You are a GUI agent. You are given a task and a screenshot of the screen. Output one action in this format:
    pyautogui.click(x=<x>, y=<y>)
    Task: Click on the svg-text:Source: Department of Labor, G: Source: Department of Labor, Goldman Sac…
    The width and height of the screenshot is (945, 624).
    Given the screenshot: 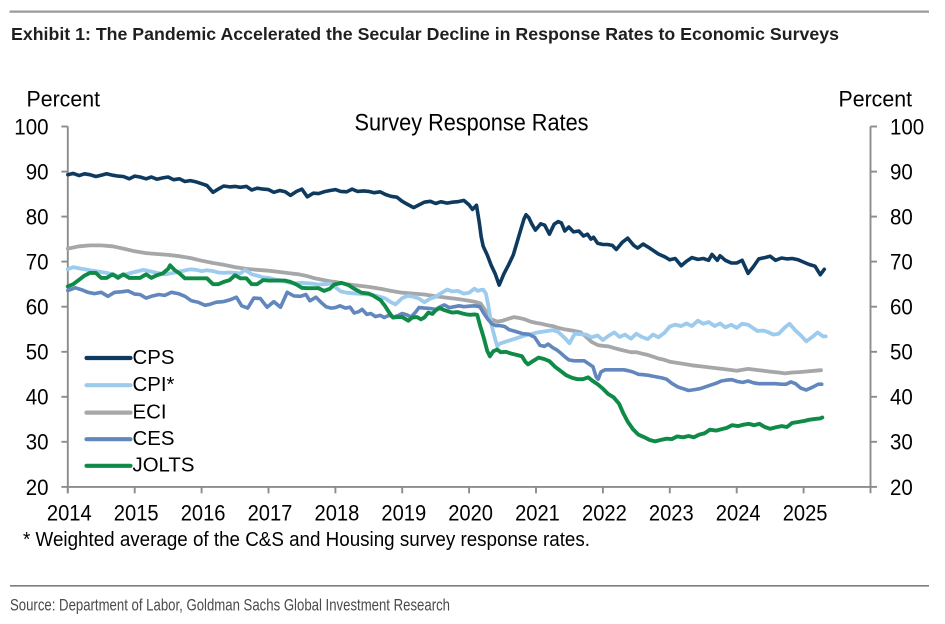 What is the action you would take?
    pyautogui.click(x=230, y=606)
    